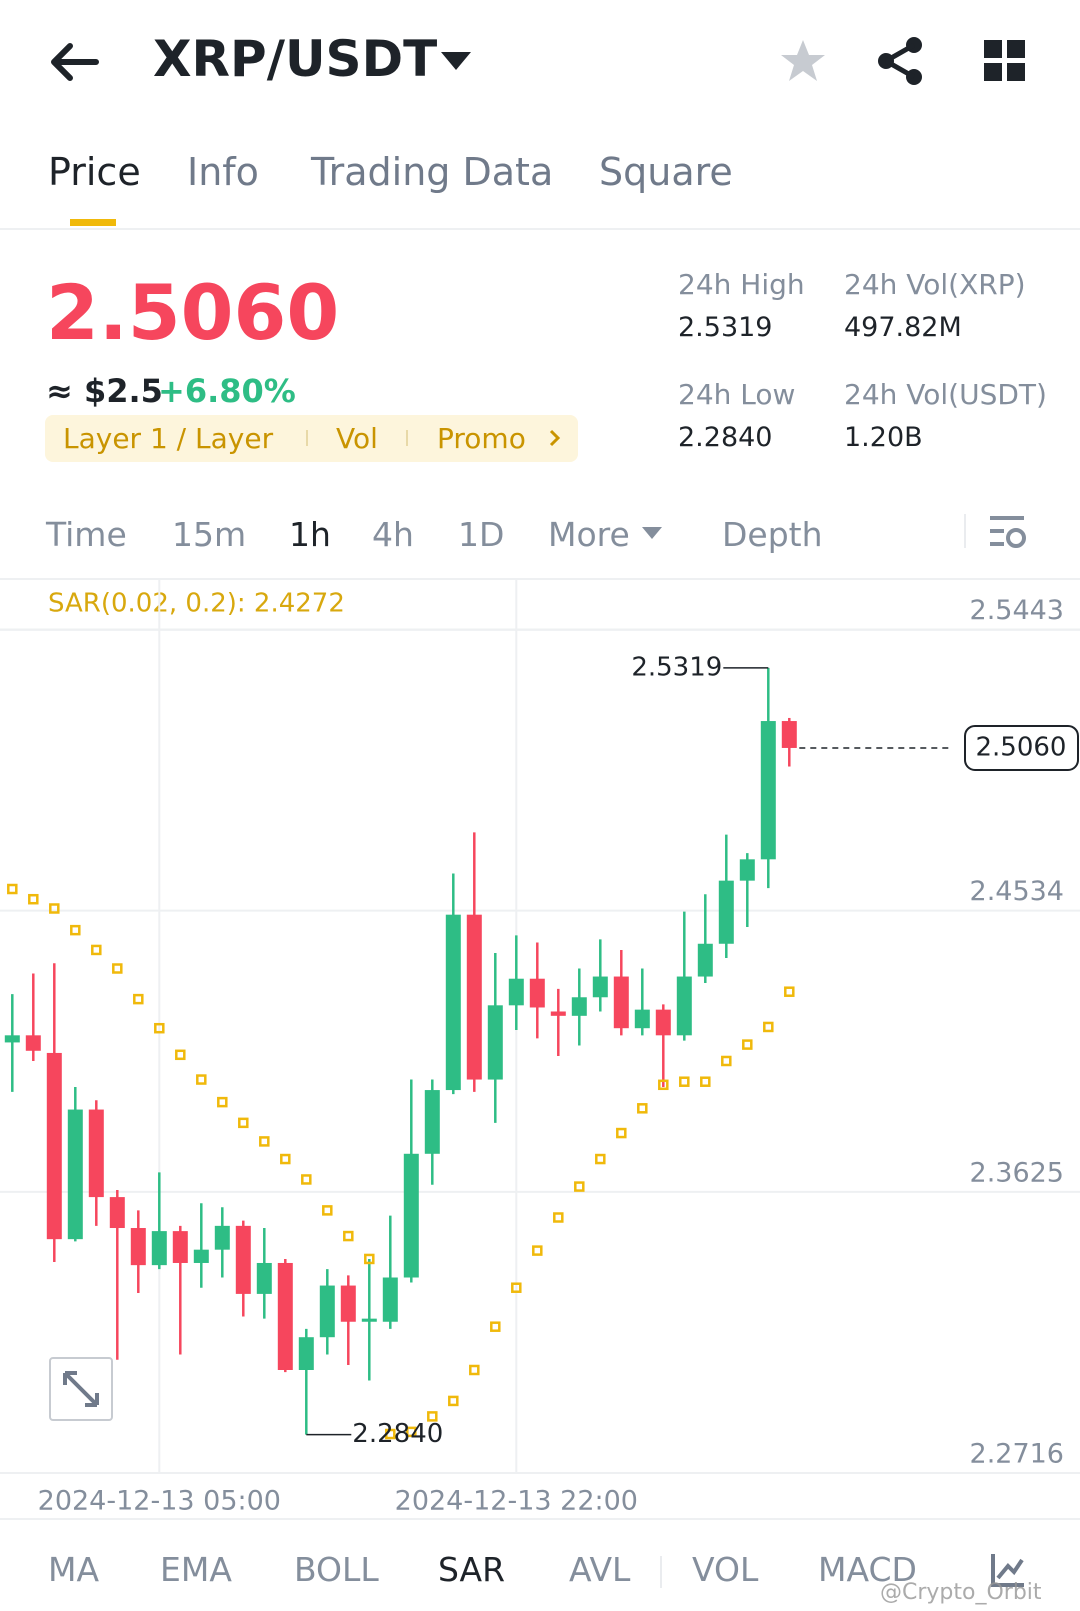  What do you see at coordinates (481, 438) in the screenshot?
I see `tag: Promo` at bounding box center [481, 438].